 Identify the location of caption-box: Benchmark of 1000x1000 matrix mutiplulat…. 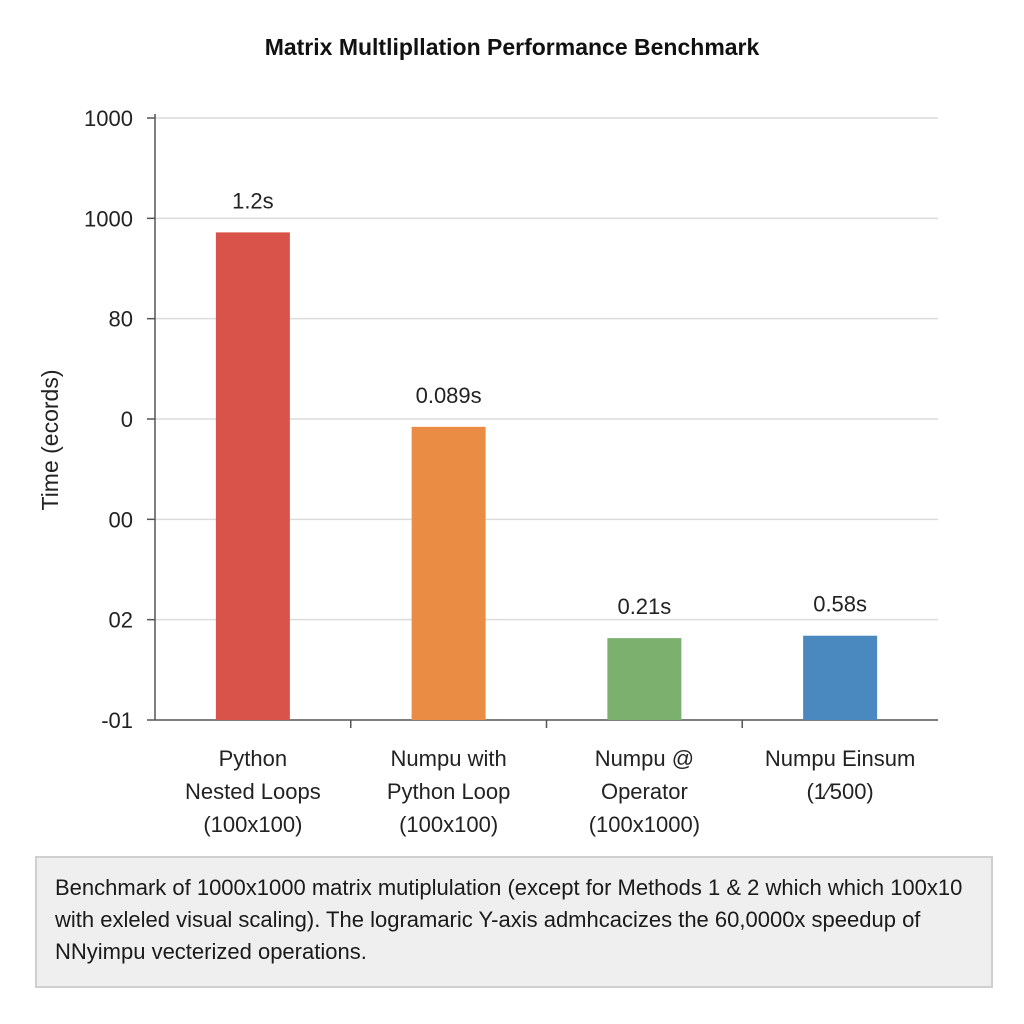
(514, 922).